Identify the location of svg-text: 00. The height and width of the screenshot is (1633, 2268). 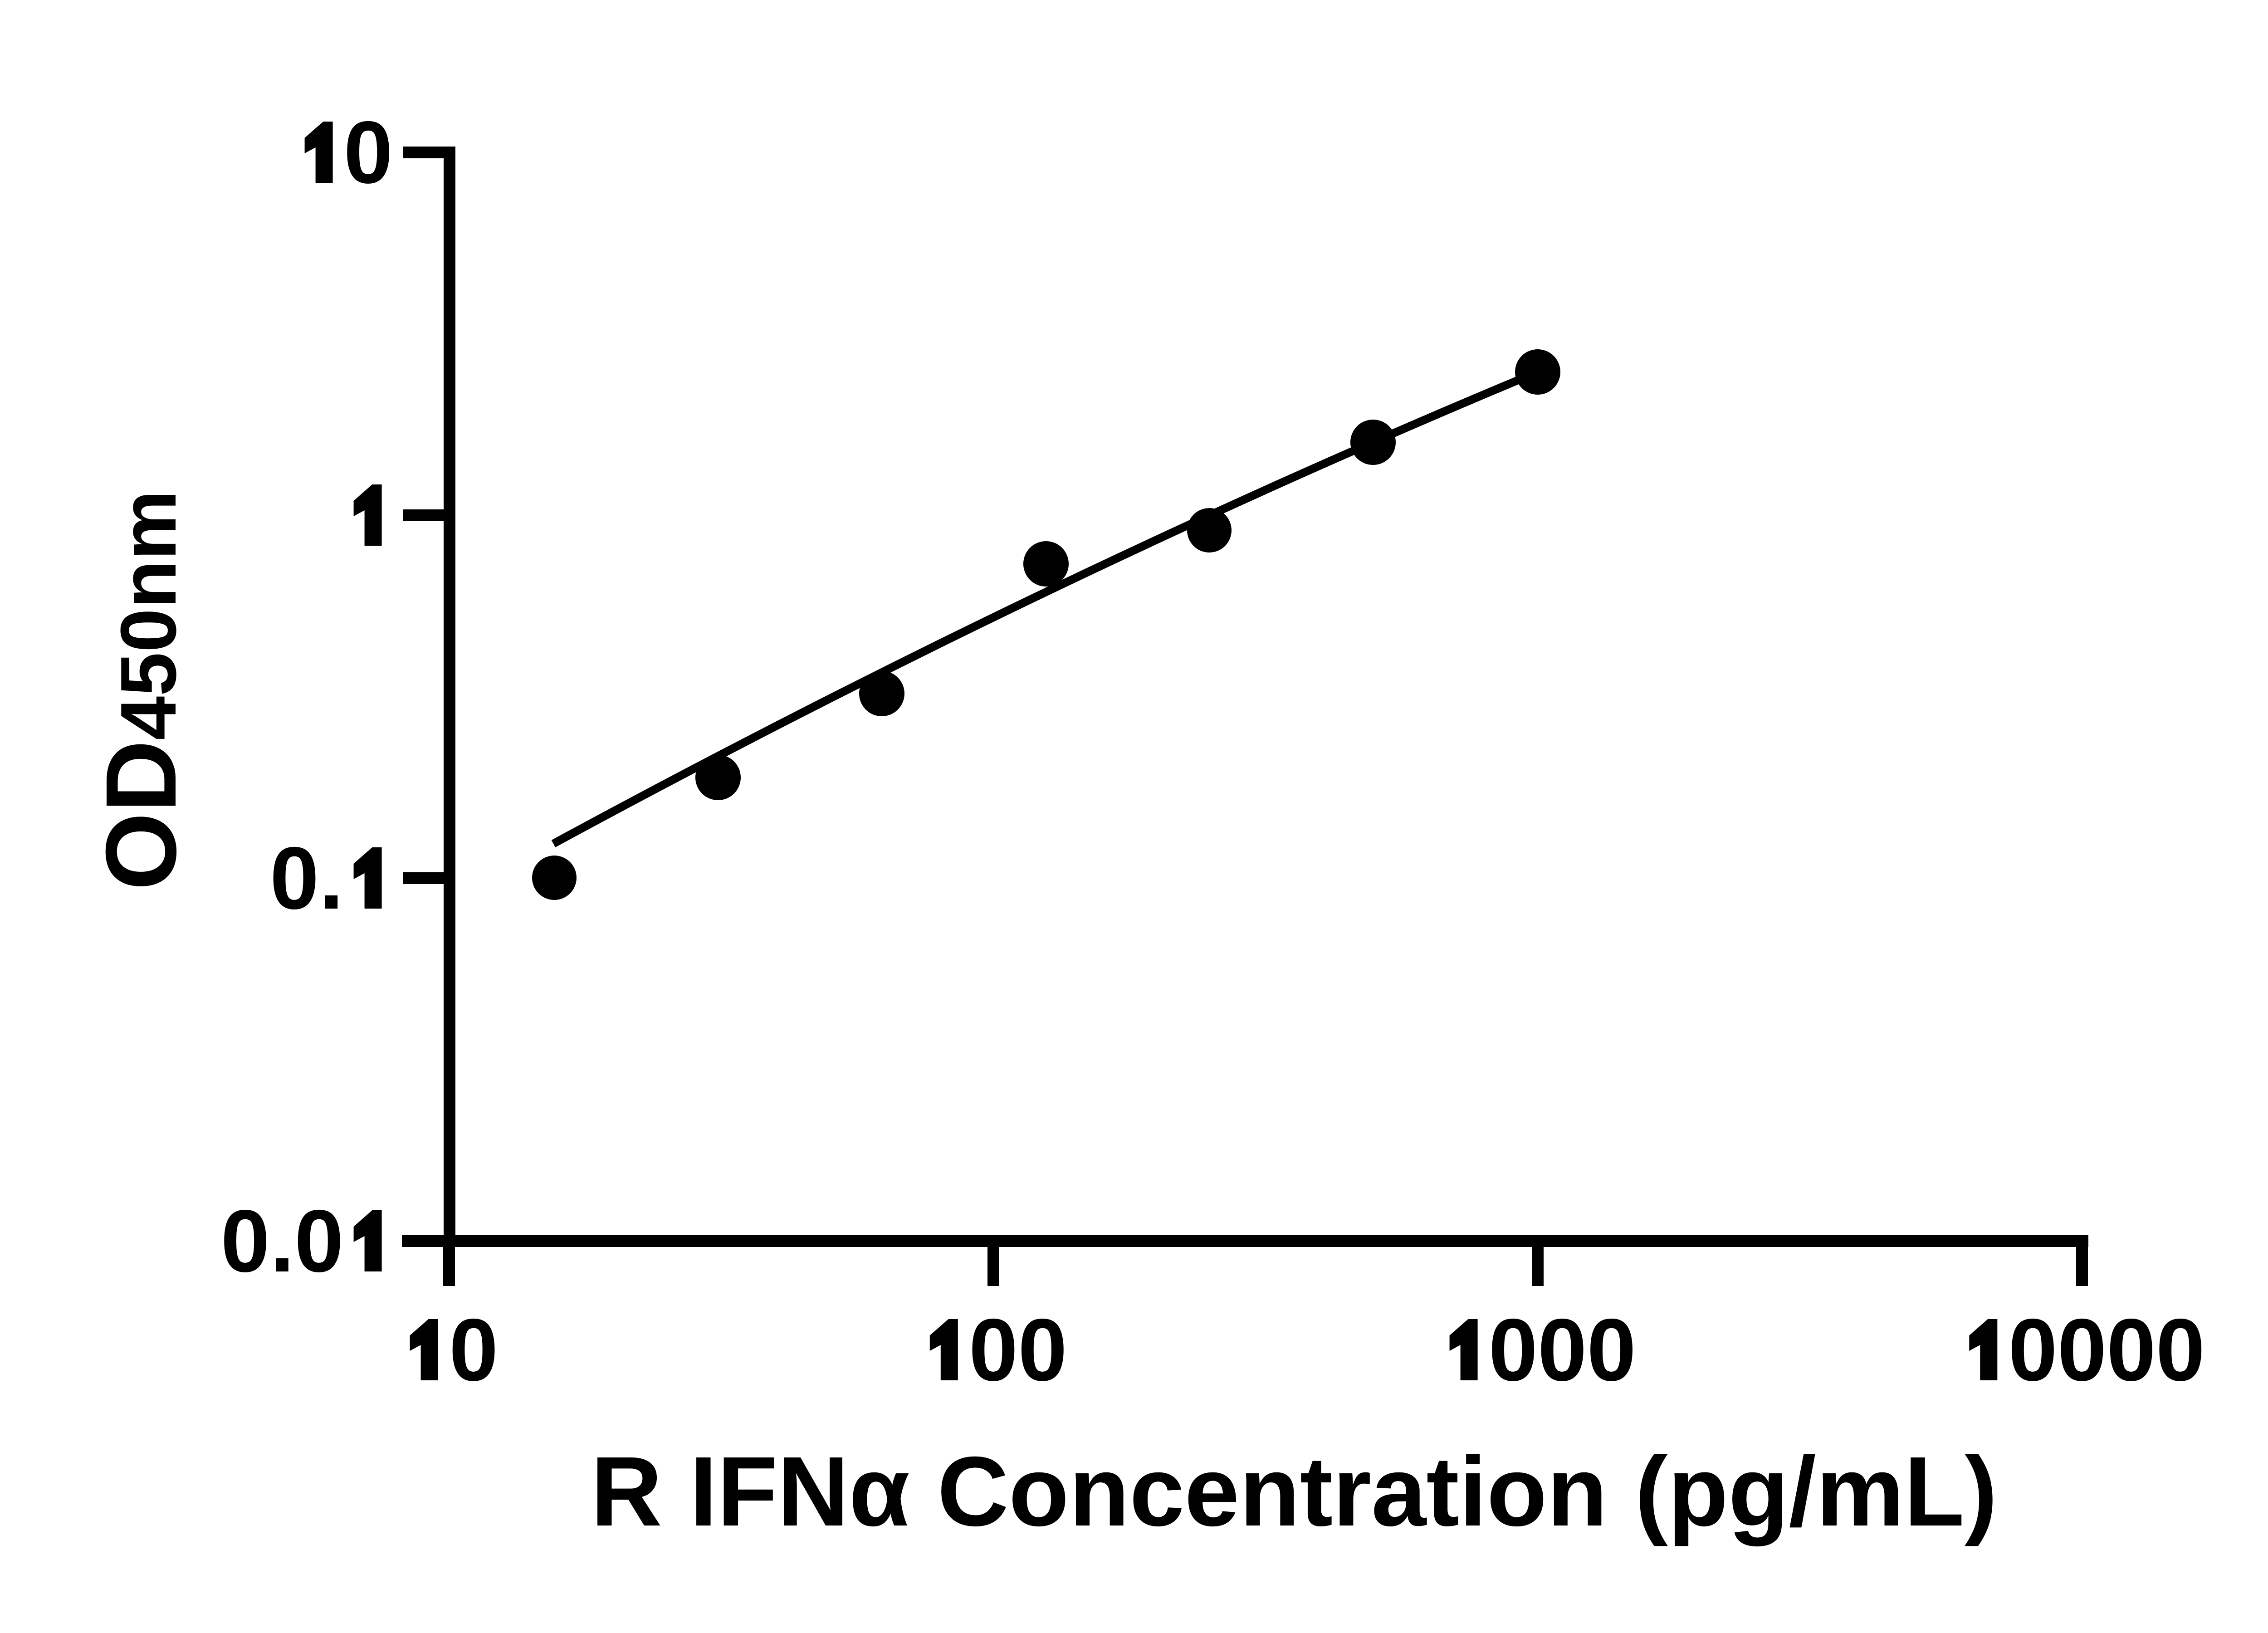
(1018, 1350).